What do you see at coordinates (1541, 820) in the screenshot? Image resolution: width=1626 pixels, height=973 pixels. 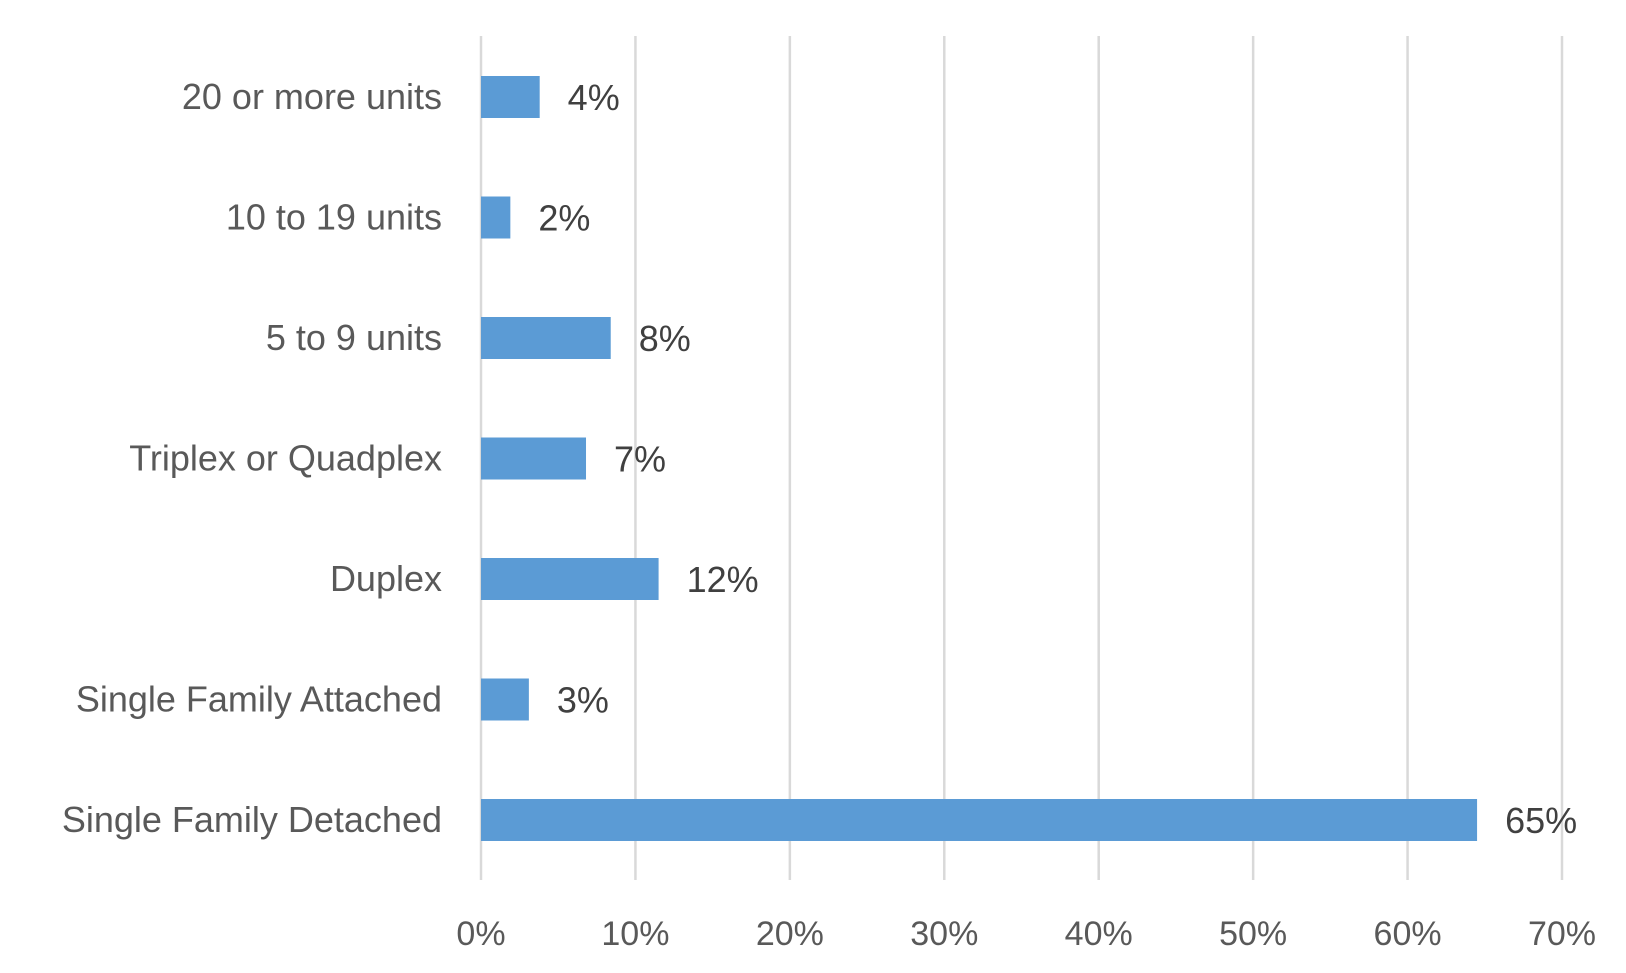 I see `data-label: 65%` at bounding box center [1541, 820].